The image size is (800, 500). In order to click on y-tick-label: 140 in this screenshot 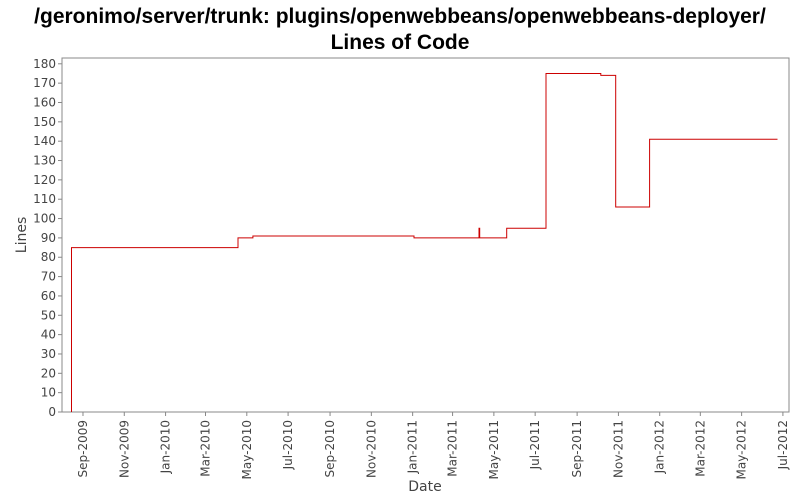, I will do `click(44, 141)`.